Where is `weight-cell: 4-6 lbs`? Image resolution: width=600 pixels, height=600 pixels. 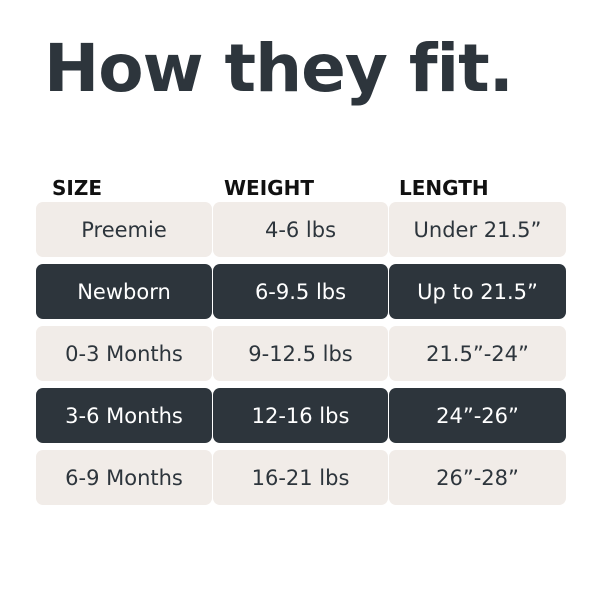 weight-cell: 4-6 lbs is located at coordinates (300, 229).